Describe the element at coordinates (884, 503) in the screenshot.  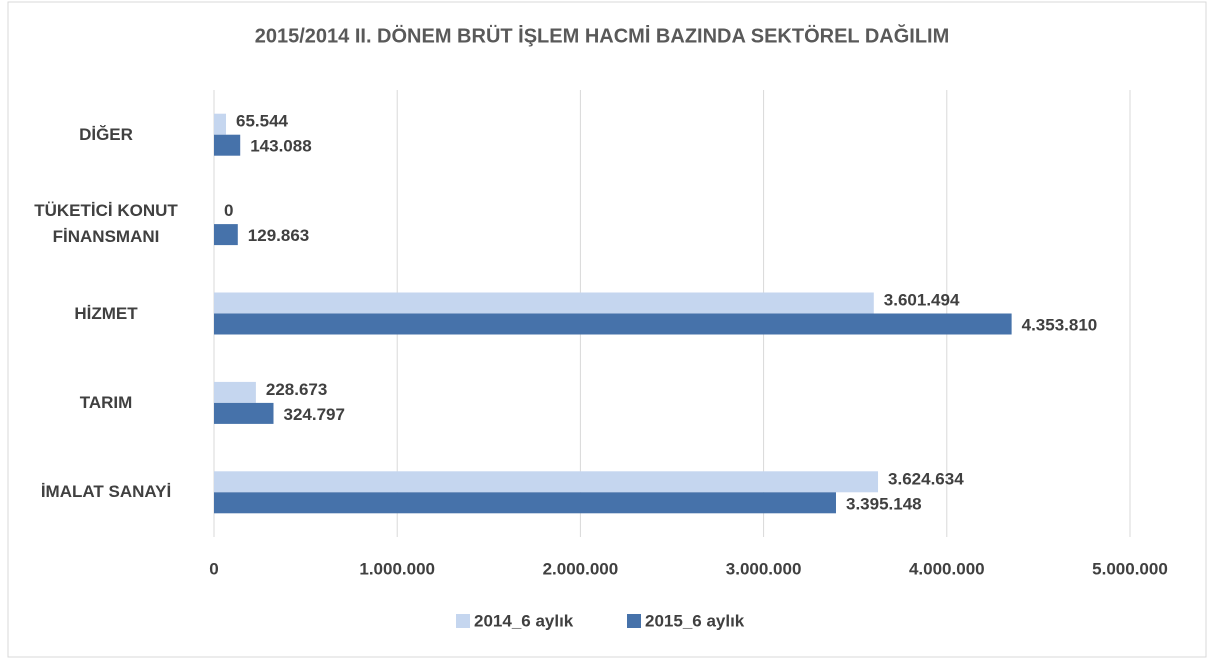
I see `value-label: 3.395.148` at that location.